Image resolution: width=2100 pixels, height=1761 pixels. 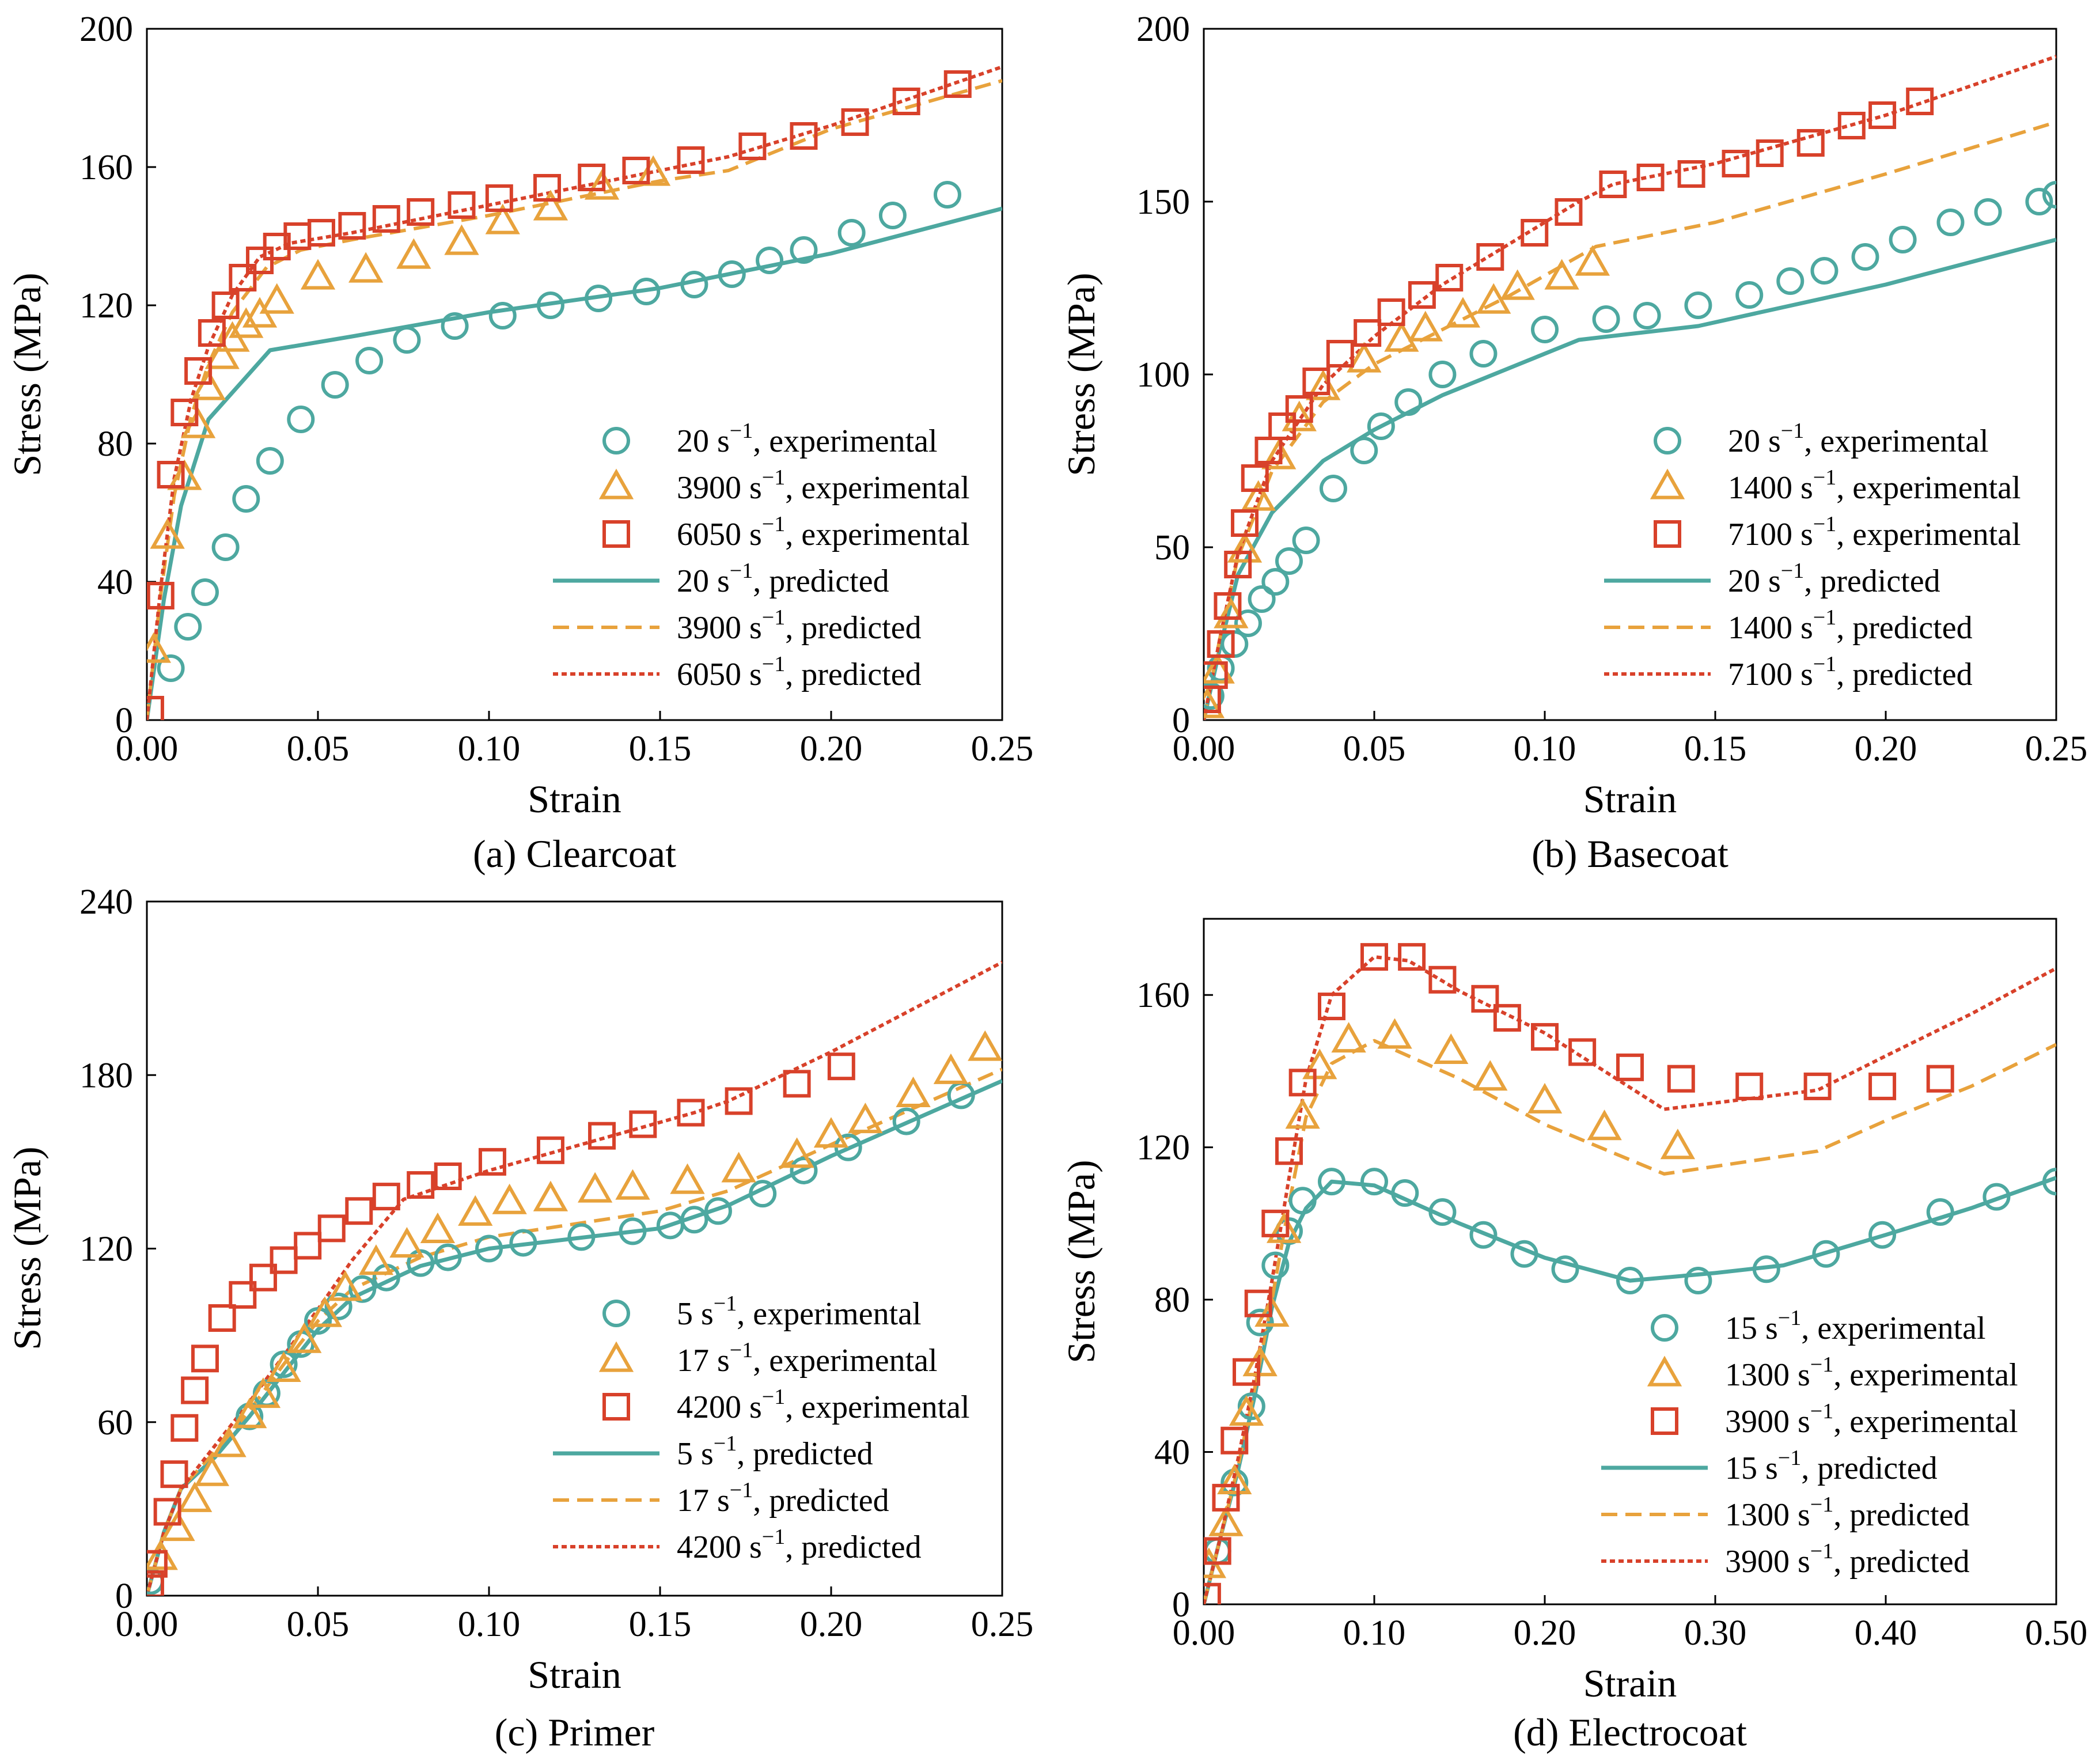 I want to click on y-tick-label: 200, so click(x=106, y=29).